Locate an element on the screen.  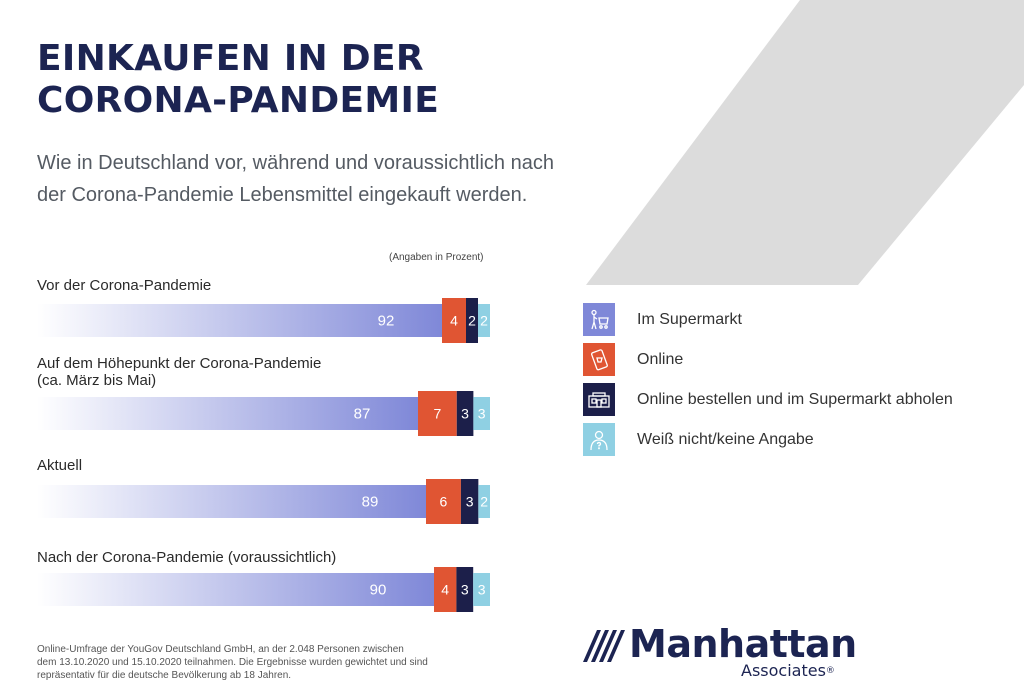
data-label-supermarkt: 87 is located at coordinates (362, 414).